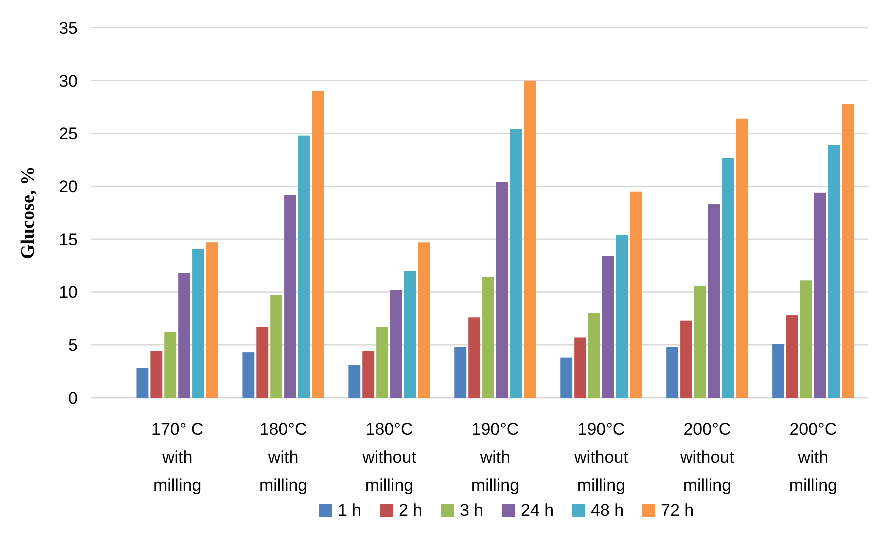 This screenshot has width=872, height=539. I want to click on y-tick-label: 10, so click(68, 292).